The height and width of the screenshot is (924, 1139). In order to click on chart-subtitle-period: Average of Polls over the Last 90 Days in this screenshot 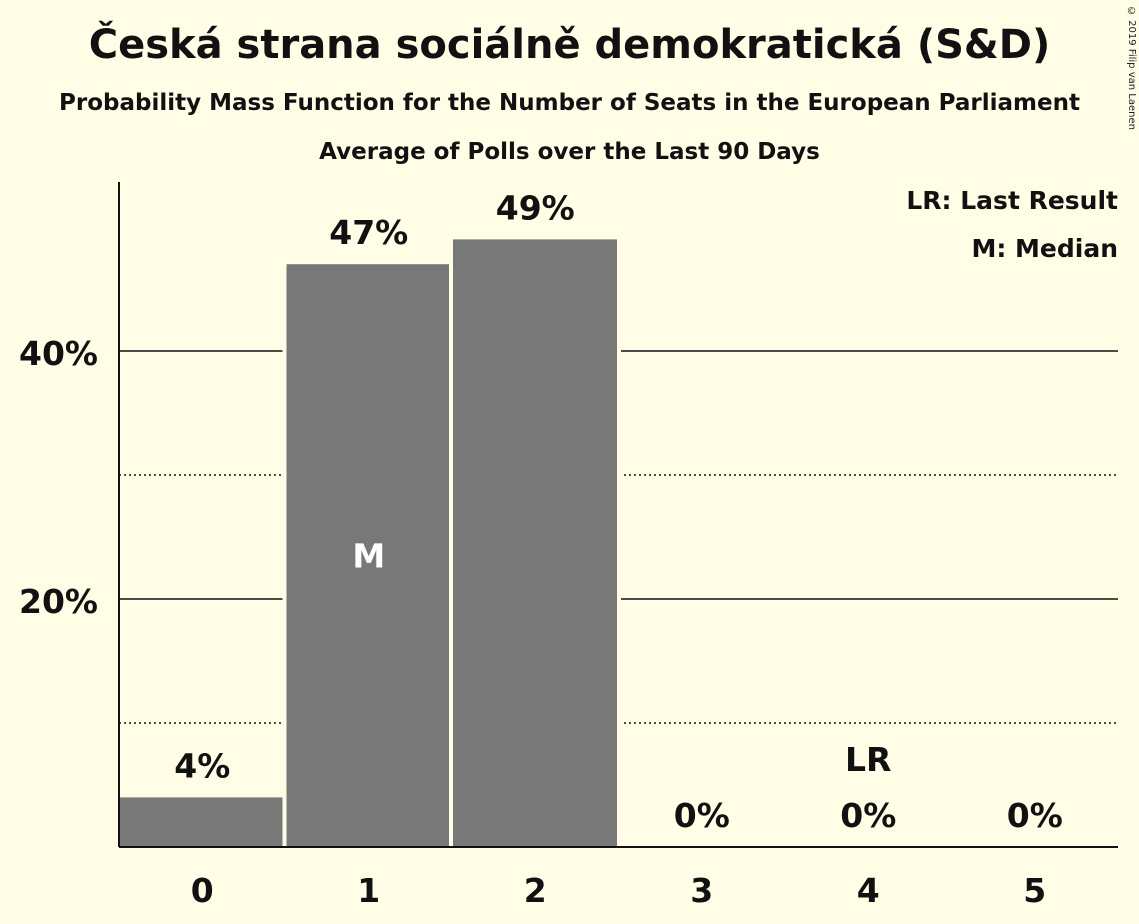, I will do `click(569, 152)`.